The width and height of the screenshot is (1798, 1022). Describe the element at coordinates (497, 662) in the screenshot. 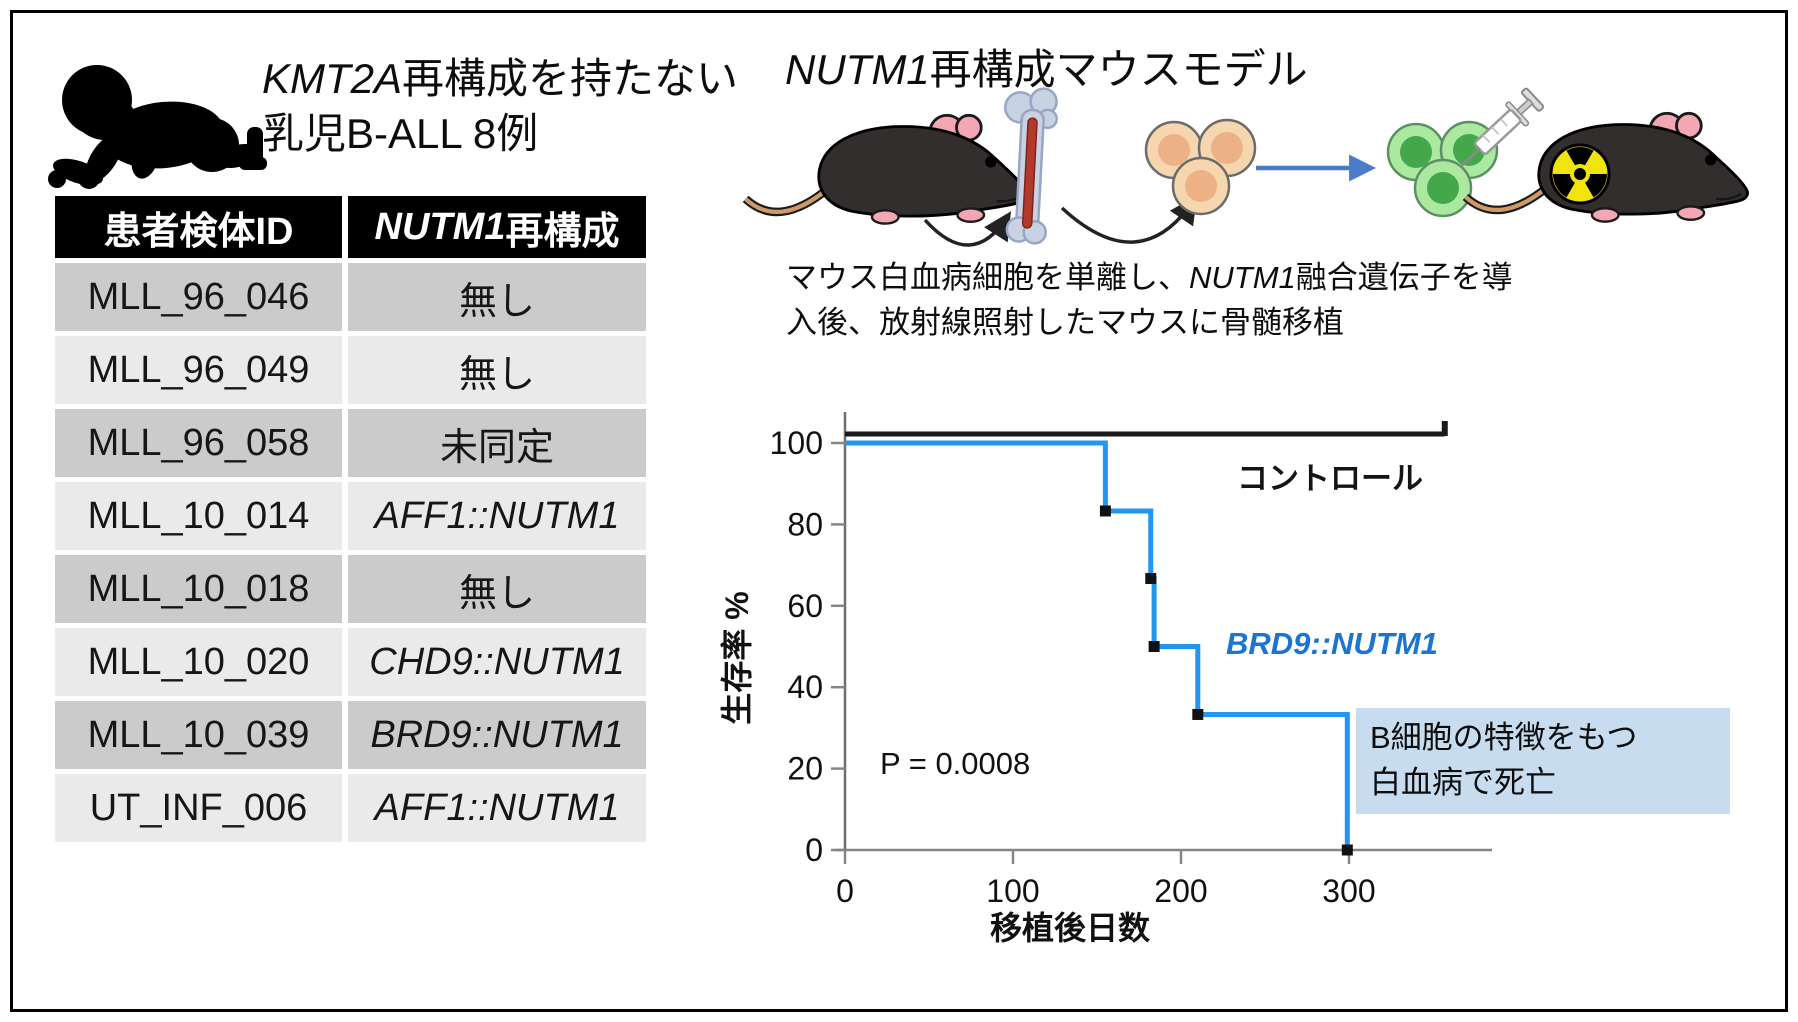

I see `table-cell-fusion: CHD9::NUTM1` at that location.